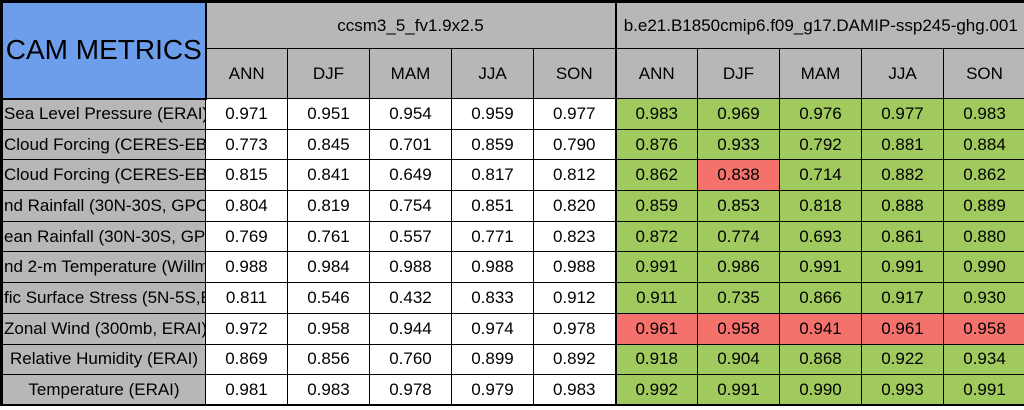  What do you see at coordinates (574, 206) in the screenshot?
I see `value-cell-ccsm3_5: 0.820` at bounding box center [574, 206].